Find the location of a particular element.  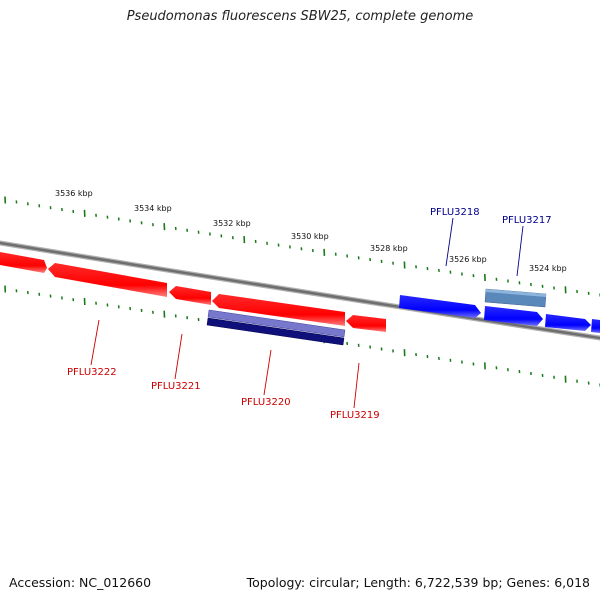

tick-label-3530: 3530 kbp is located at coordinates (310, 236).